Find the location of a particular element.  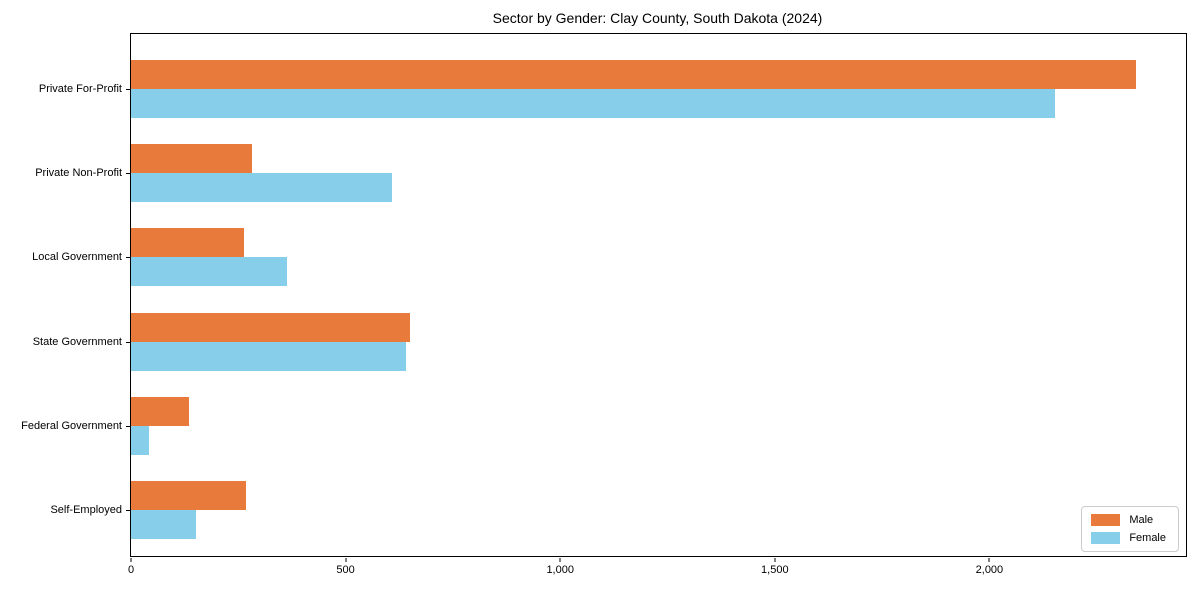

bar-male-local-government is located at coordinates (188, 243).